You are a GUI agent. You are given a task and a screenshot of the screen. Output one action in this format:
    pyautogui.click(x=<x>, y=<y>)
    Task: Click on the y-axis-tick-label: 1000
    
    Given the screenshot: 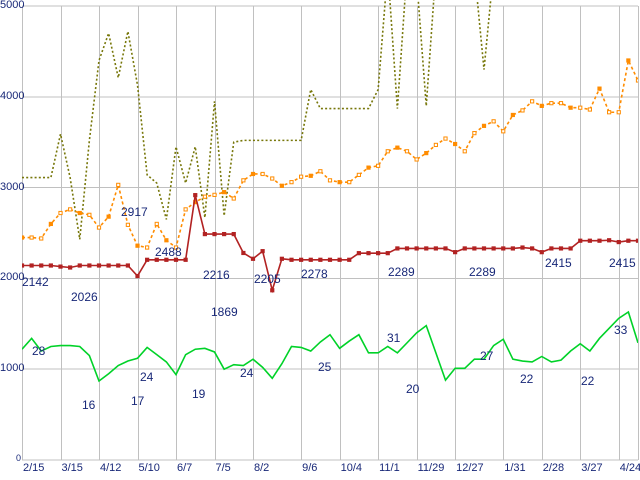 What is the action you would take?
    pyautogui.click(x=12, y=368)
    